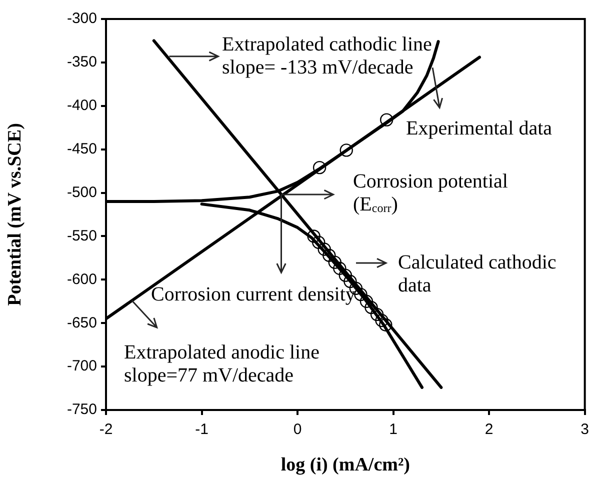 The width and height of the screenshot is (595, 481). I want to click on y-axis-title: Potential (mV vs.SCE), so click(15, 214).